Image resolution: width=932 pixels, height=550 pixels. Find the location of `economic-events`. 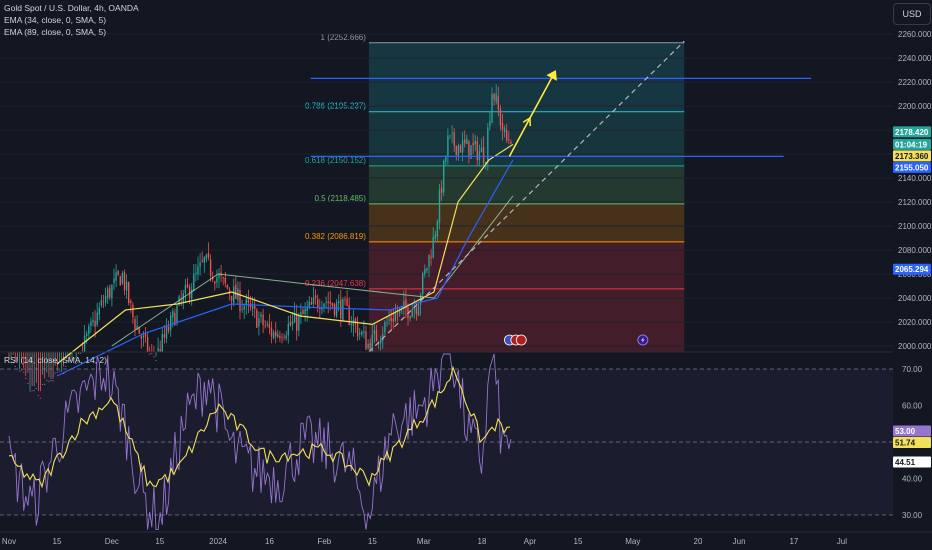

economic-events is located at coordinates (515, 340).